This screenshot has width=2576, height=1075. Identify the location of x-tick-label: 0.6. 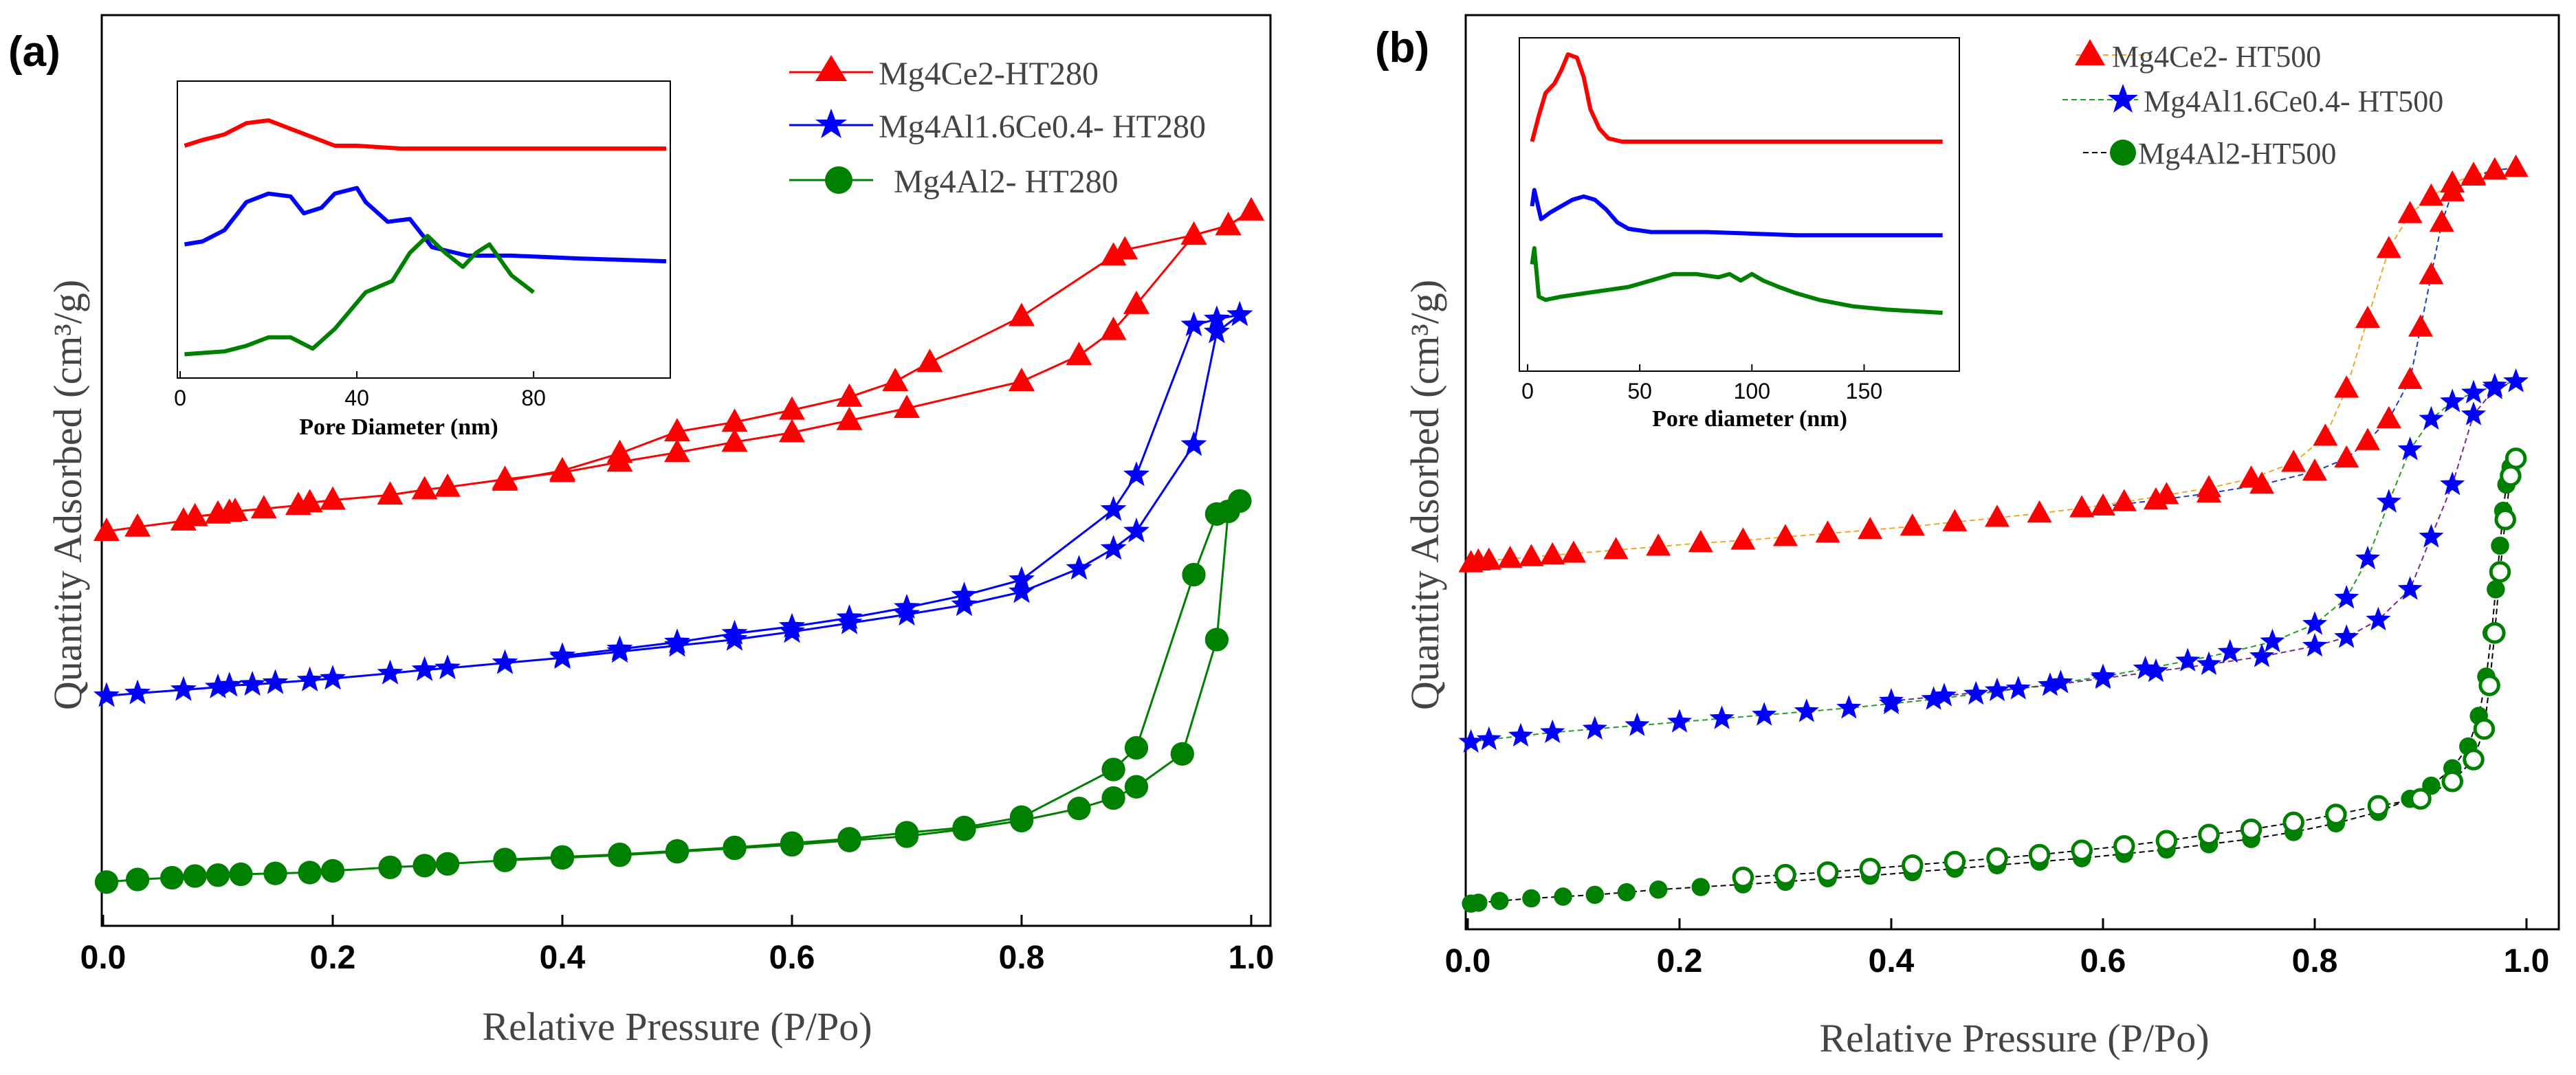
(2103, 961).